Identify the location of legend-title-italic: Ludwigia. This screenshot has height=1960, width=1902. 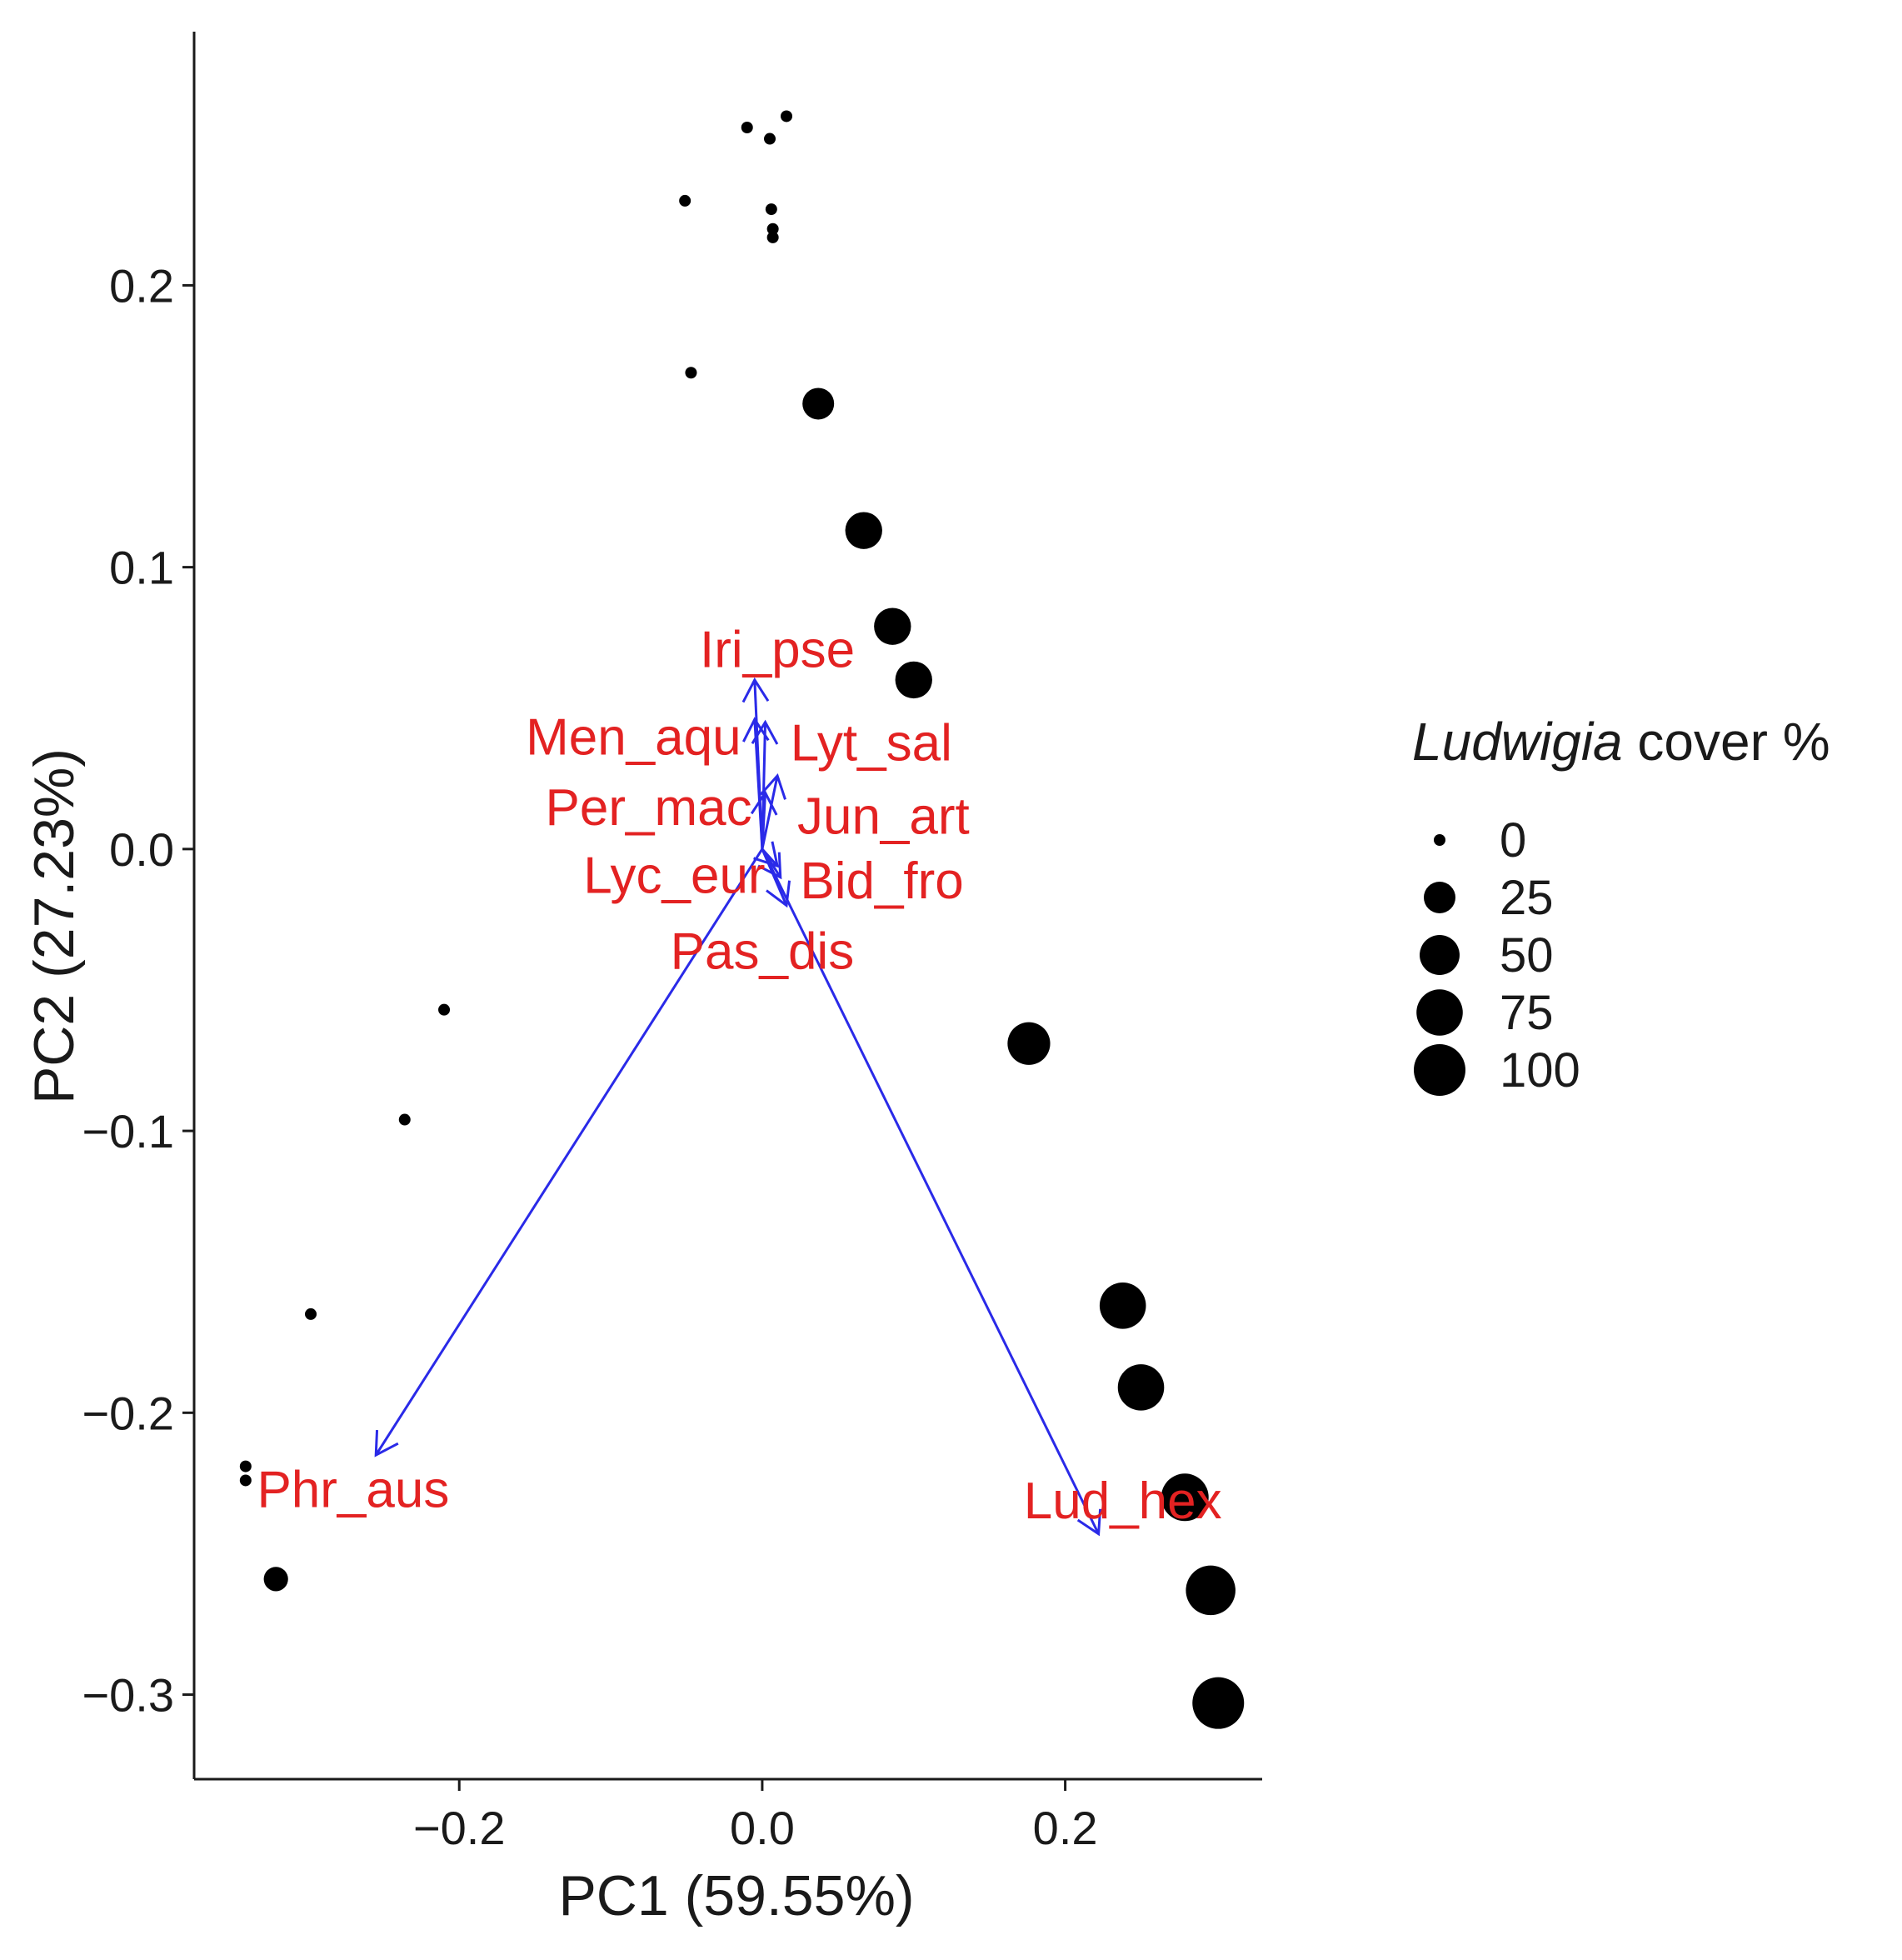
(1518, 742).